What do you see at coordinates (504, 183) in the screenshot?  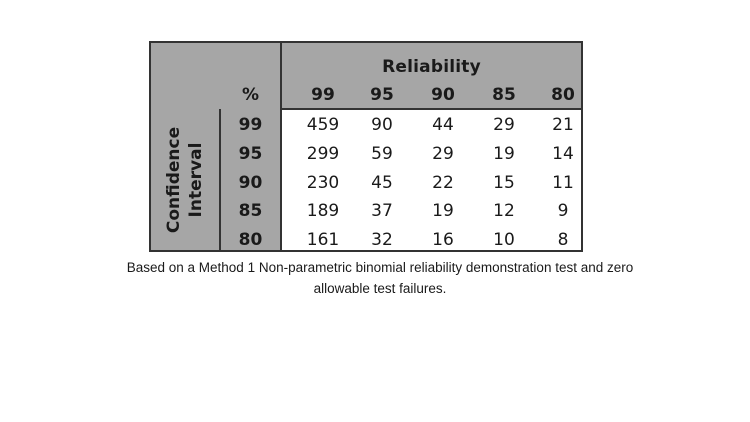 I see `table-cell: 15` at bounding box center [504, 183].